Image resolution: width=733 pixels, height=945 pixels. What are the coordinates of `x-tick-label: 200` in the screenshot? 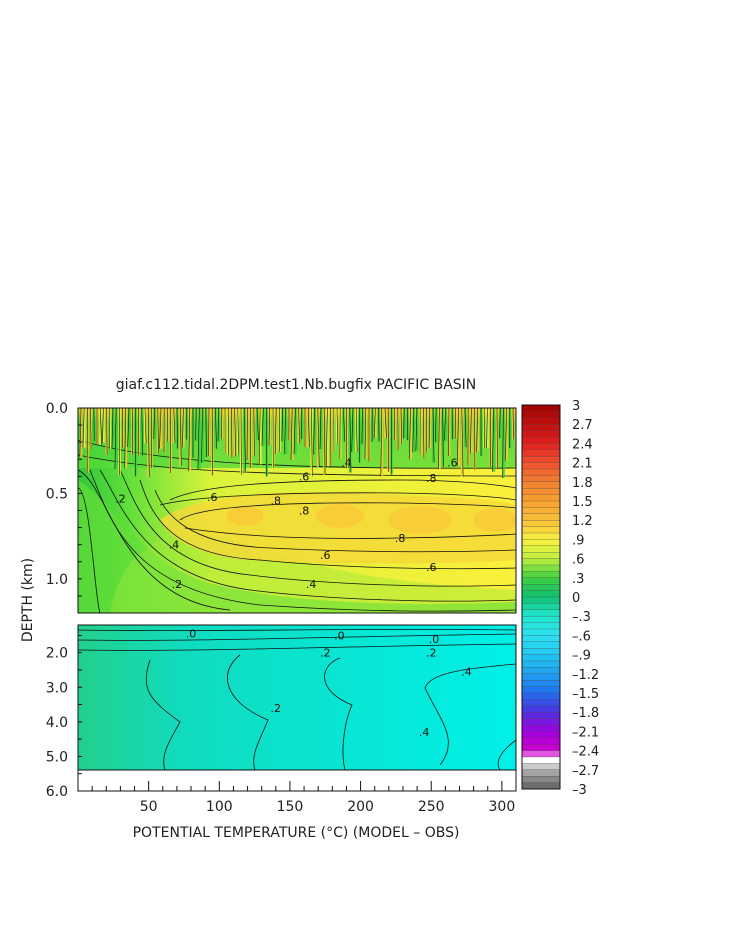 It's located at (360, 807).